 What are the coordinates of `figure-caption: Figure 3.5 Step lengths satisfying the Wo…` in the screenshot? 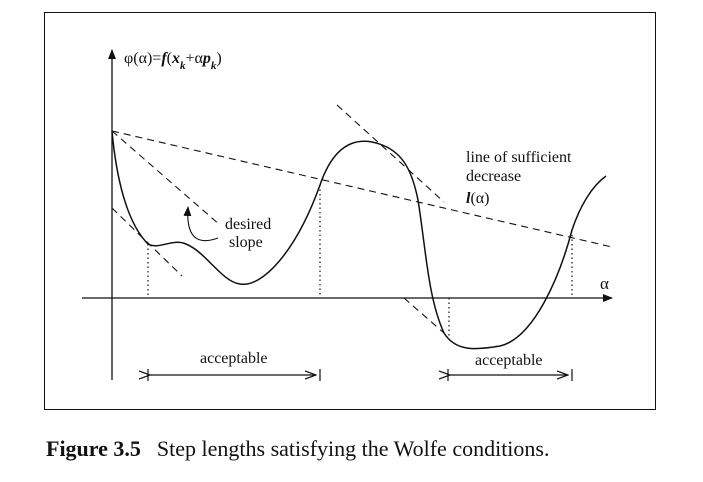 It's located at (297, 449).